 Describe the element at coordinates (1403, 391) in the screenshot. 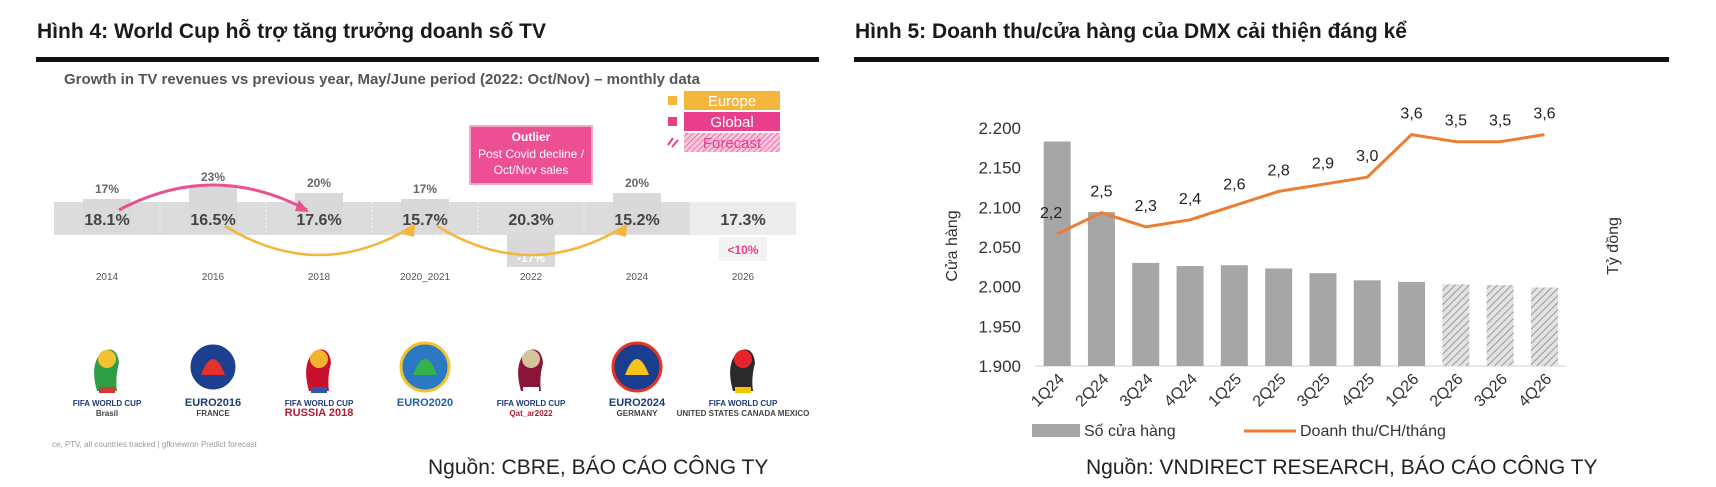

I see `x-tick-label: 1Q26` at that location.